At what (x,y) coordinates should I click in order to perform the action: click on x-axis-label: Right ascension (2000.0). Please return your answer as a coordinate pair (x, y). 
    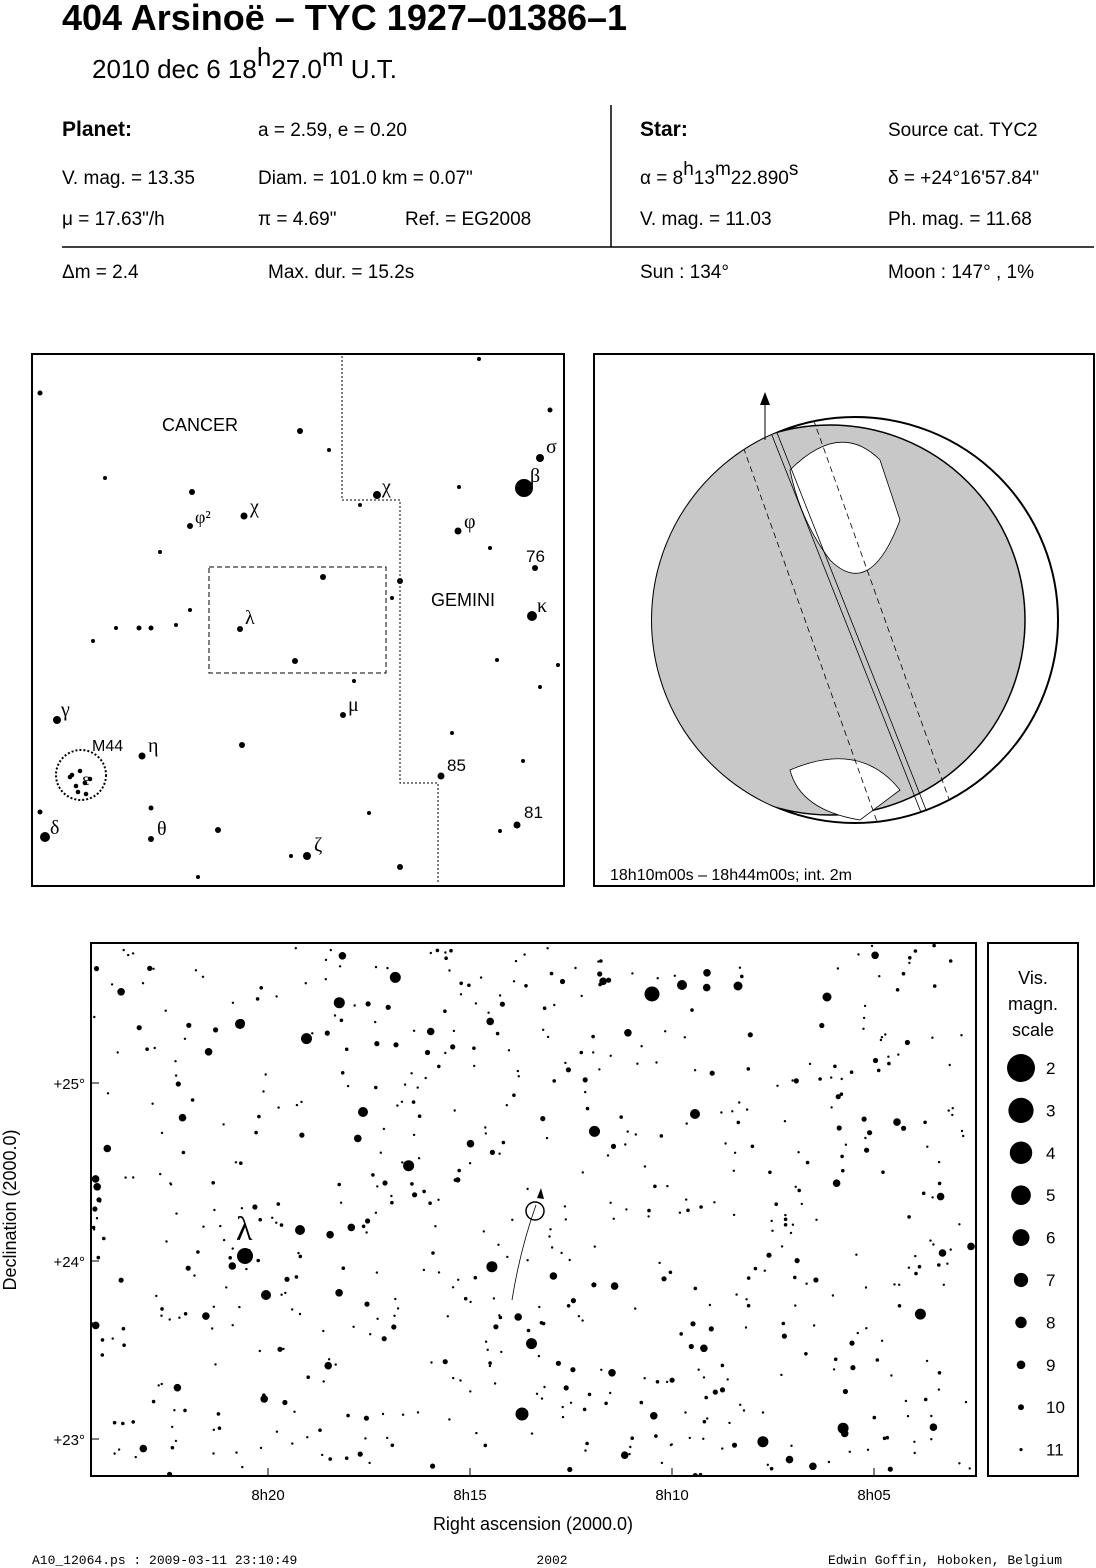
    Looking at the image, I should click on (533, 1524).